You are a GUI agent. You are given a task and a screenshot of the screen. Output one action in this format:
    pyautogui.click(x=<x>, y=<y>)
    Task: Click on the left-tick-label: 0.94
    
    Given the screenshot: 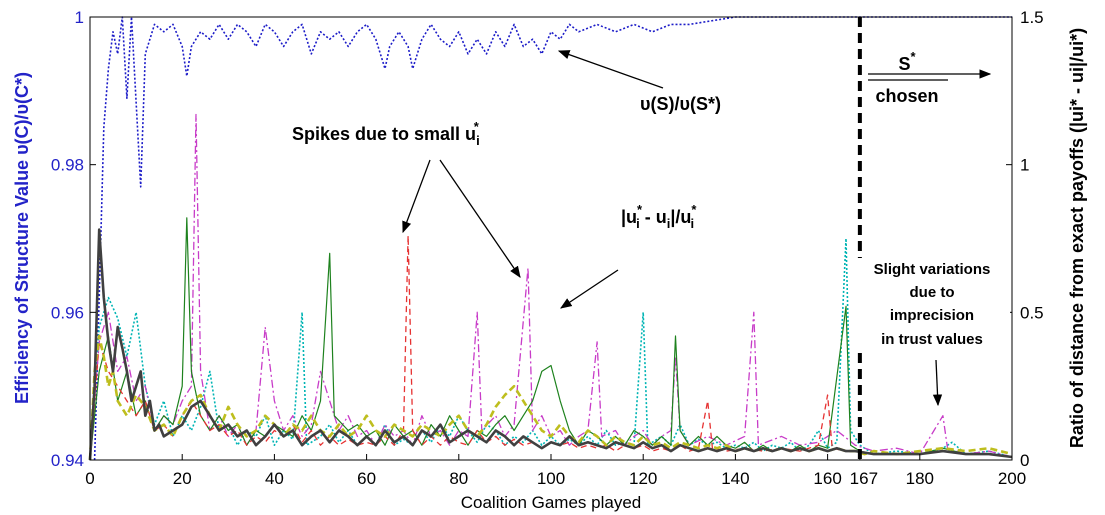 What is the action you would take?
    pyautogui.click(x=67, y=460)
    